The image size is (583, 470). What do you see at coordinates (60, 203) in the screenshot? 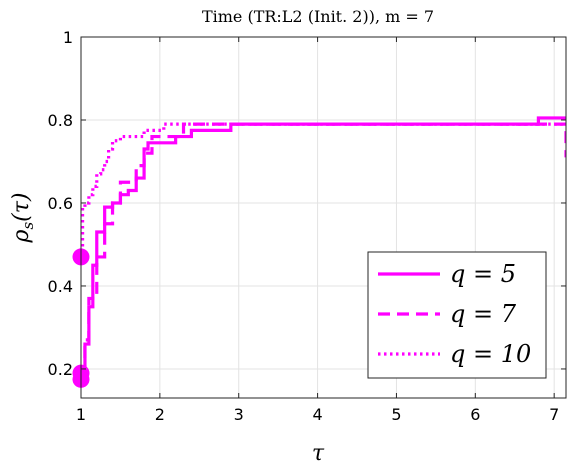
I see `y-tick-label: 0.6` at bounding box center [60, 203].